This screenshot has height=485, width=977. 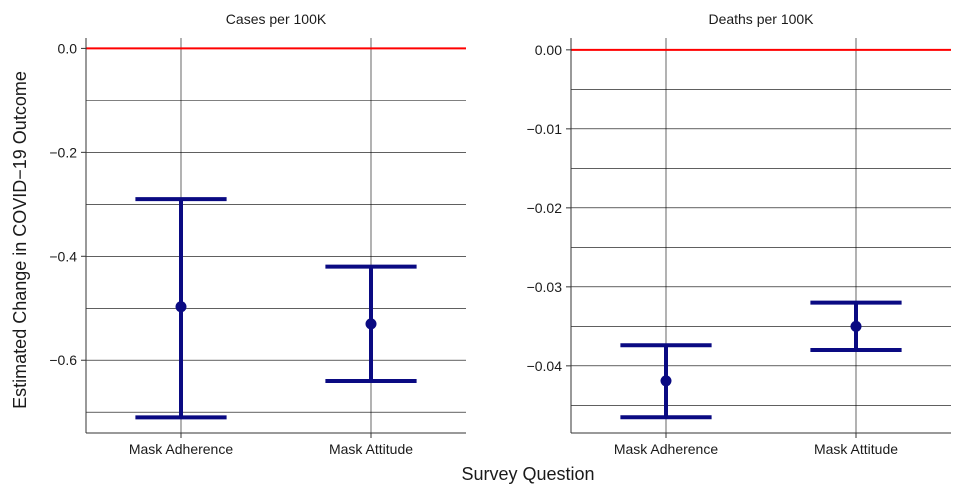 I want to click on panel-title: Deaths per 100K, so click(x=761, y=19).